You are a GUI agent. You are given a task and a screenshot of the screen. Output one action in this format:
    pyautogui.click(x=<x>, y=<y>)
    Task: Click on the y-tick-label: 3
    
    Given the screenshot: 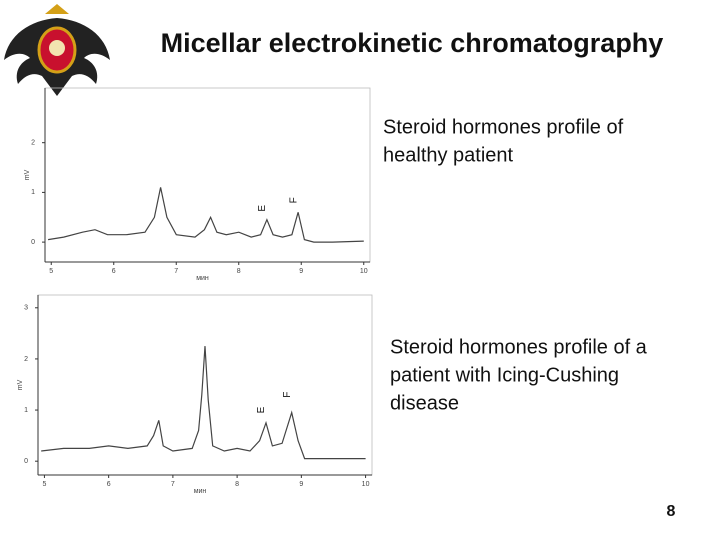 What is the action you would take?
    pyautogui.click(x=26, y=308)
    